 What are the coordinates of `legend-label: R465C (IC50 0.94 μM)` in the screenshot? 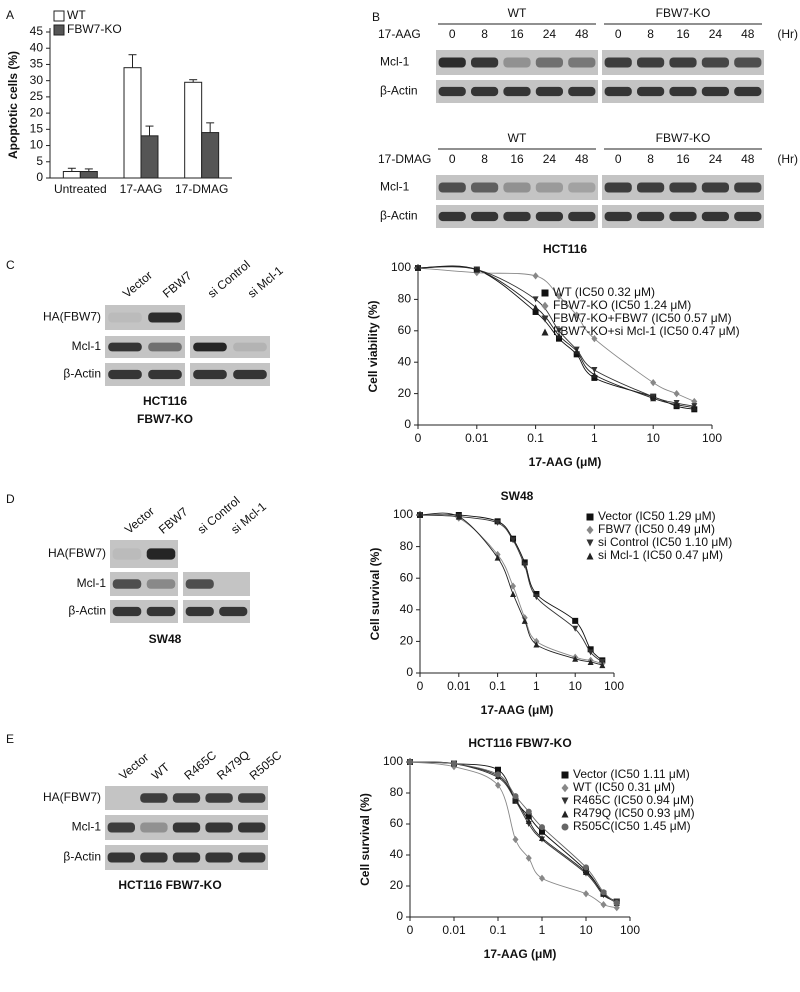 It's located at (633, 800).